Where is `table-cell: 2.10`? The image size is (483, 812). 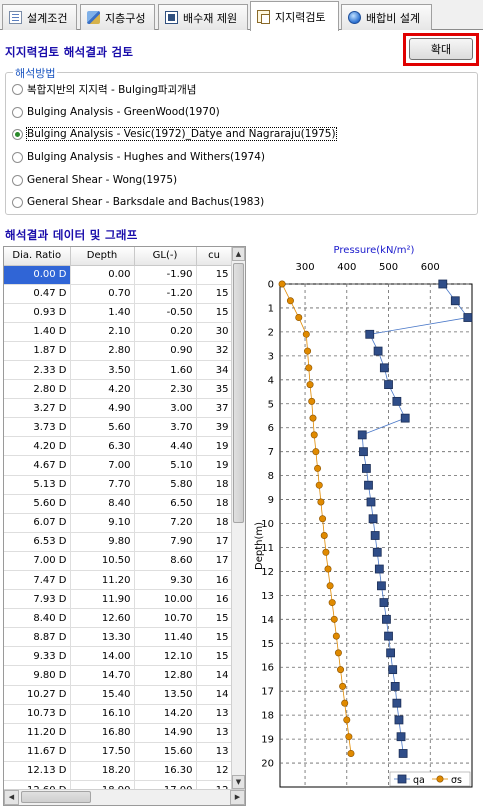
table-cell: 2.10 is located at coordinates (102, 332).